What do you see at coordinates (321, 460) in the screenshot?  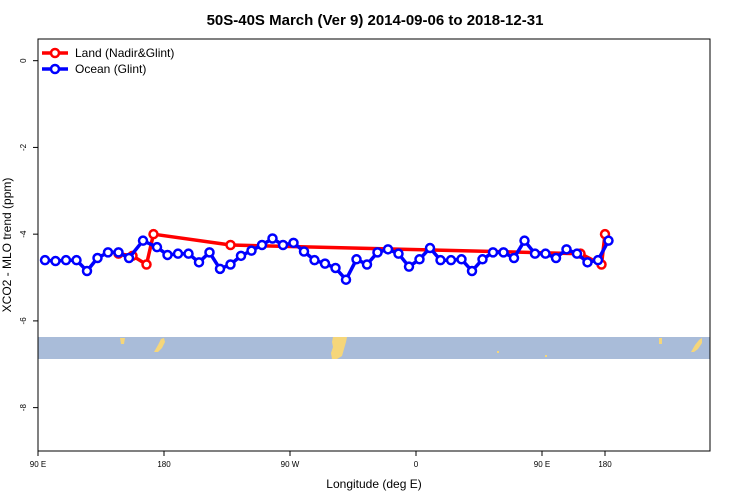 I see `x-axis: 90 E 180 90 W 0 90 E 180` at bounding box center [321, 460].